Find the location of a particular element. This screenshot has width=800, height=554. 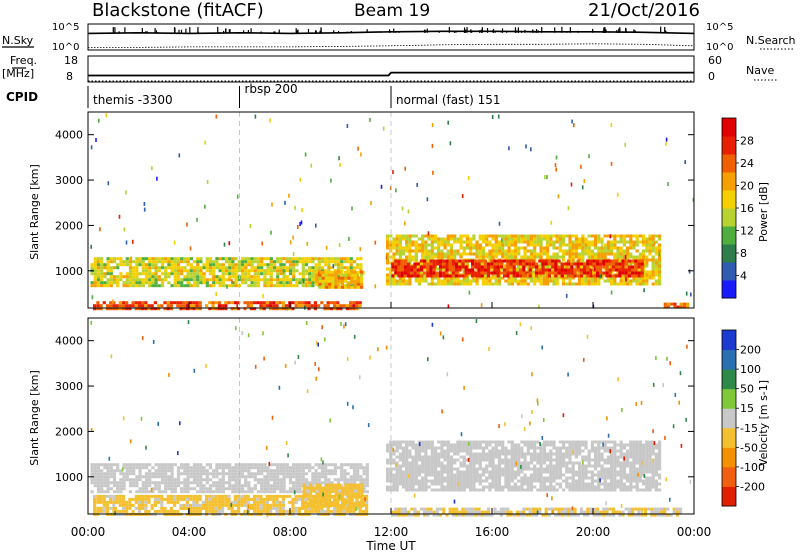

cpid-segment-label: themis -3300 is located at coordinates (133, 100).